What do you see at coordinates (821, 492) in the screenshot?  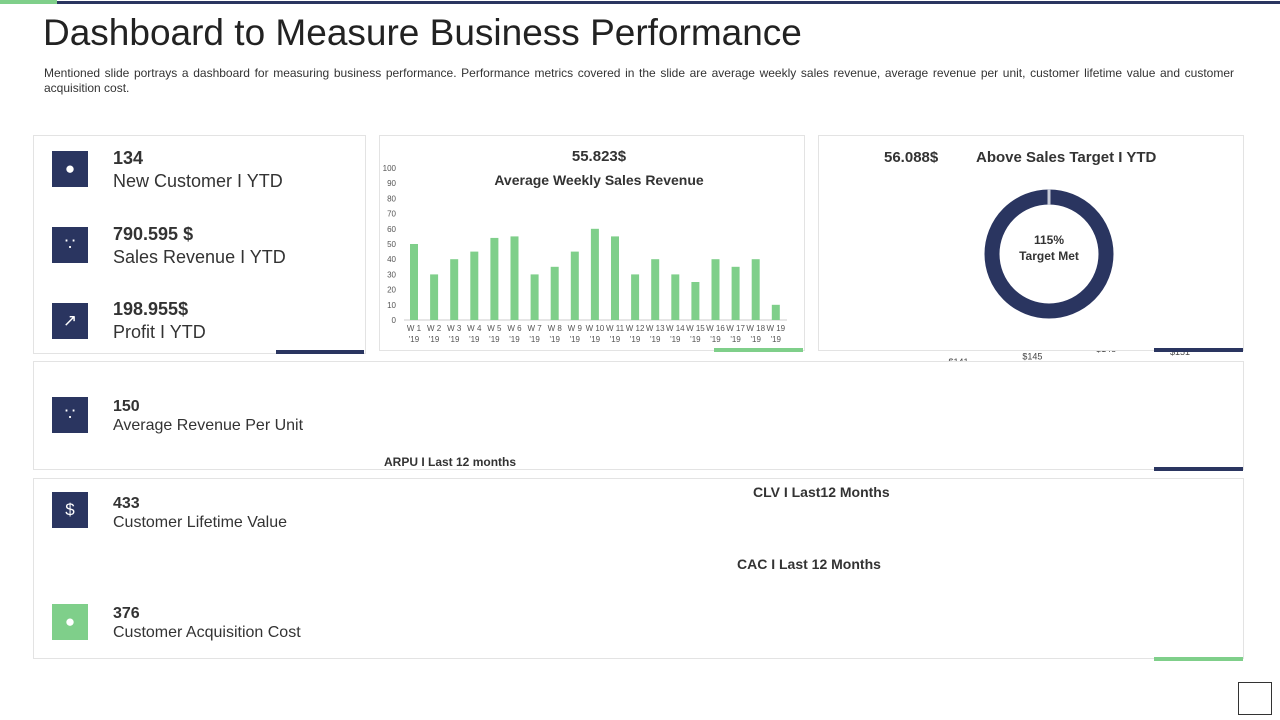 I see `clv-title: CLV I Last12 Months` at bounding box center [821, 492].